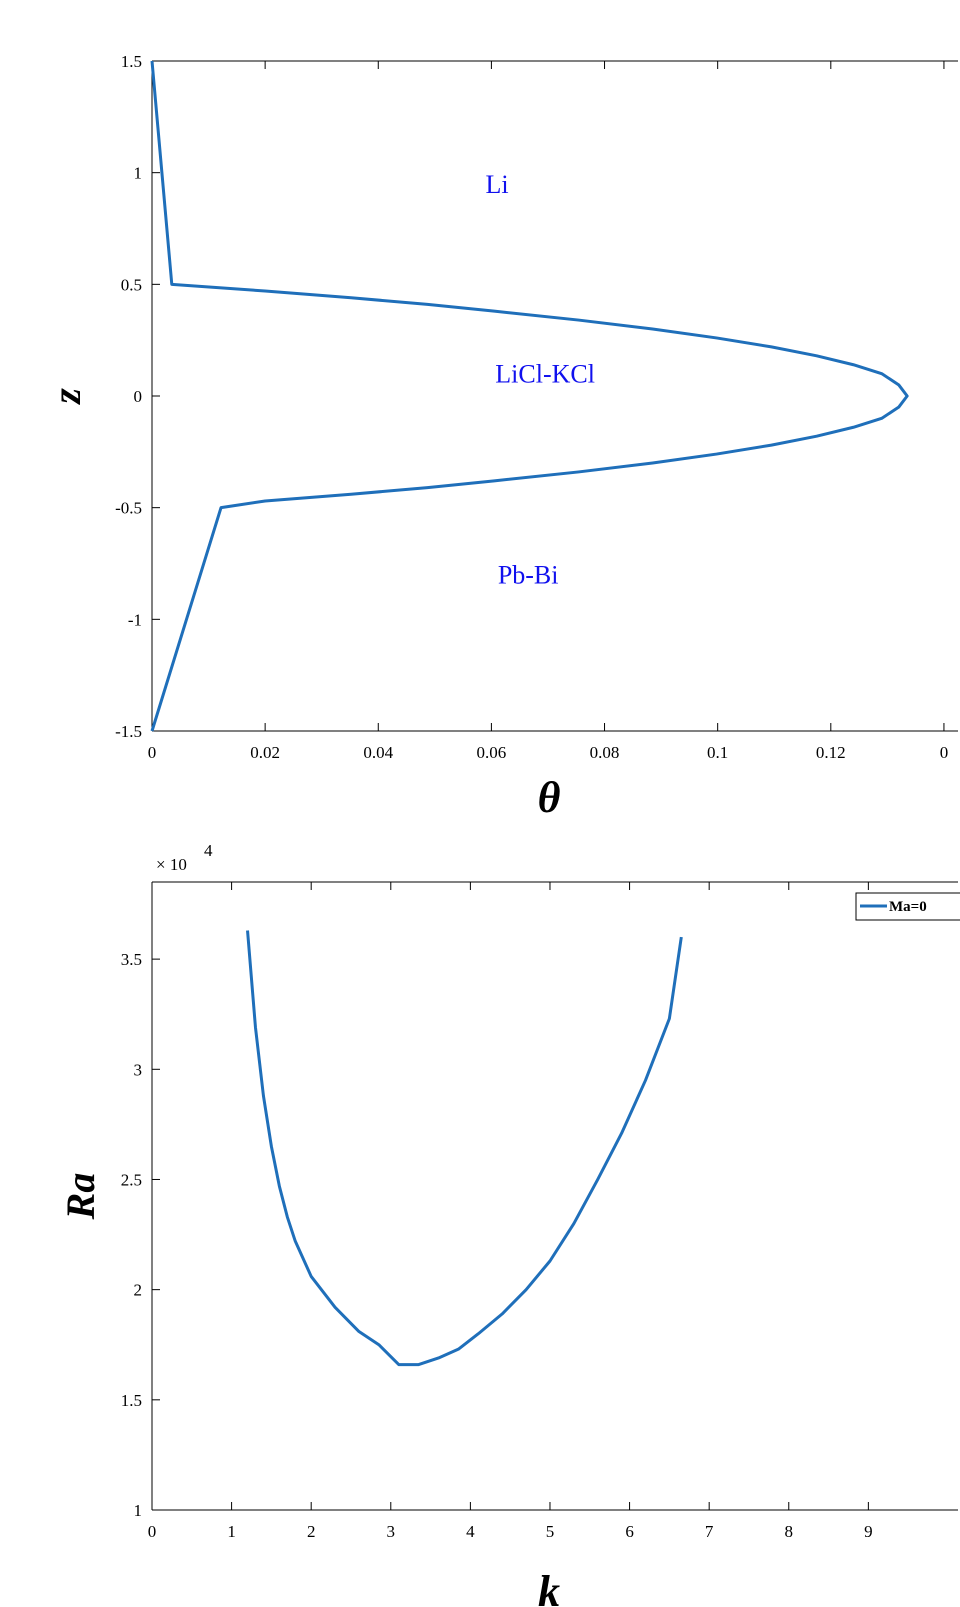 The height and width of the screenshot is (1607, 960). What do you see at coordinates (66, 397) in the screenshot?
I see `y-axis-label: z` at bounding box center [66, 397].